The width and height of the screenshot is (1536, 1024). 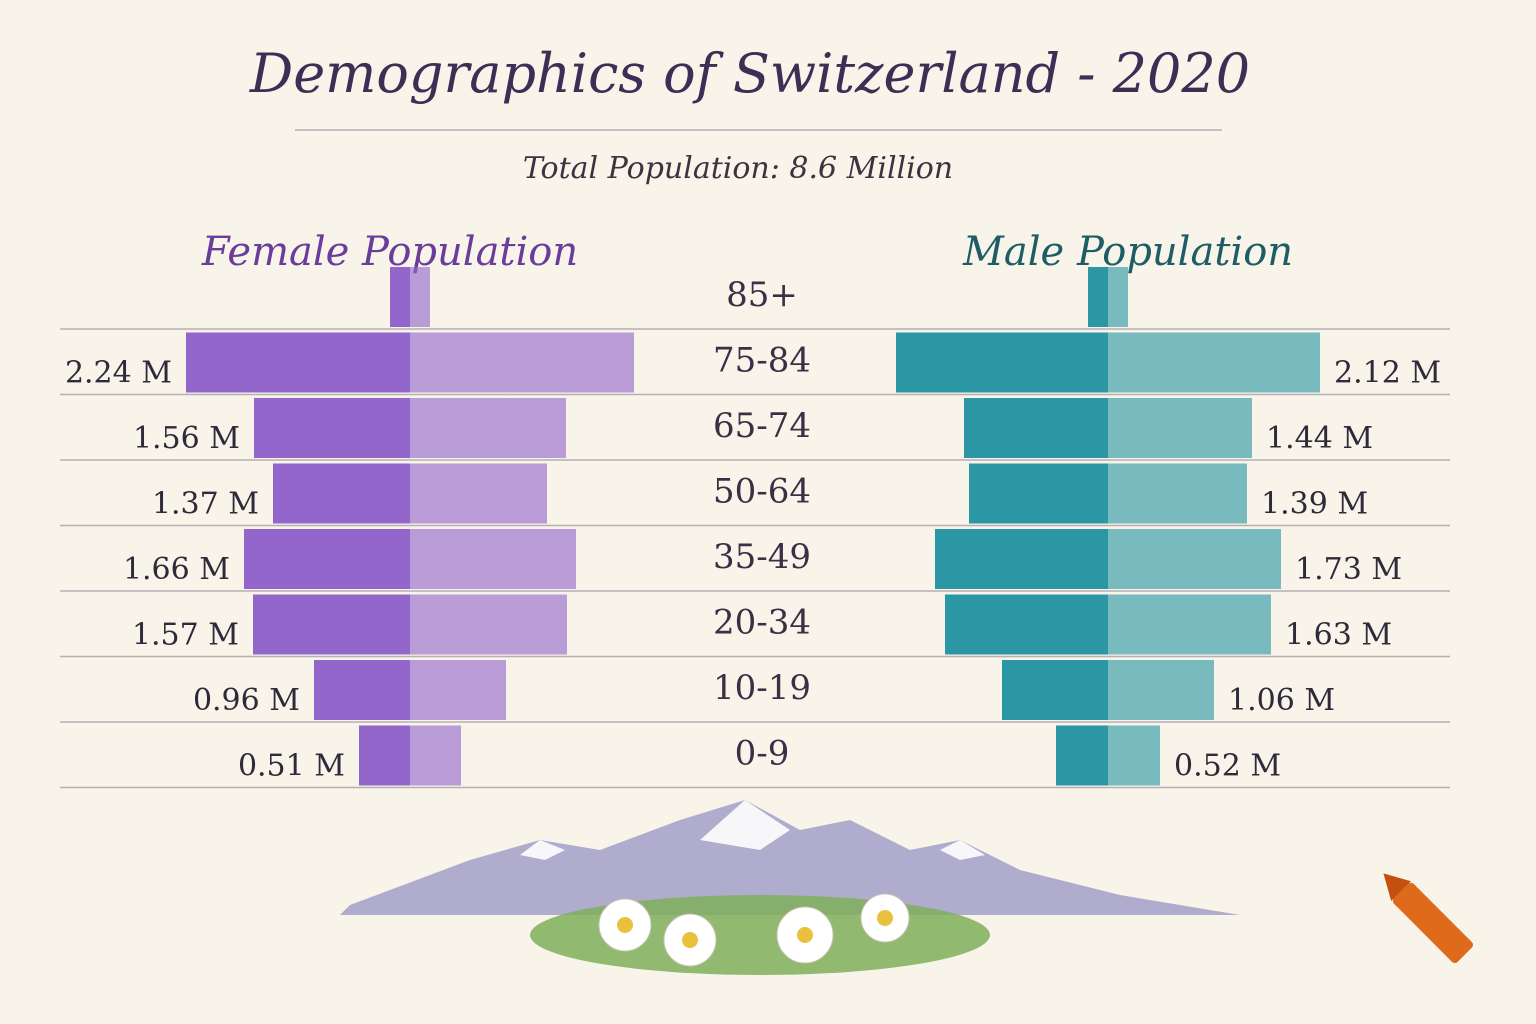 I want to click on value-label: 1.39 M, so click(x=1314, y=504).